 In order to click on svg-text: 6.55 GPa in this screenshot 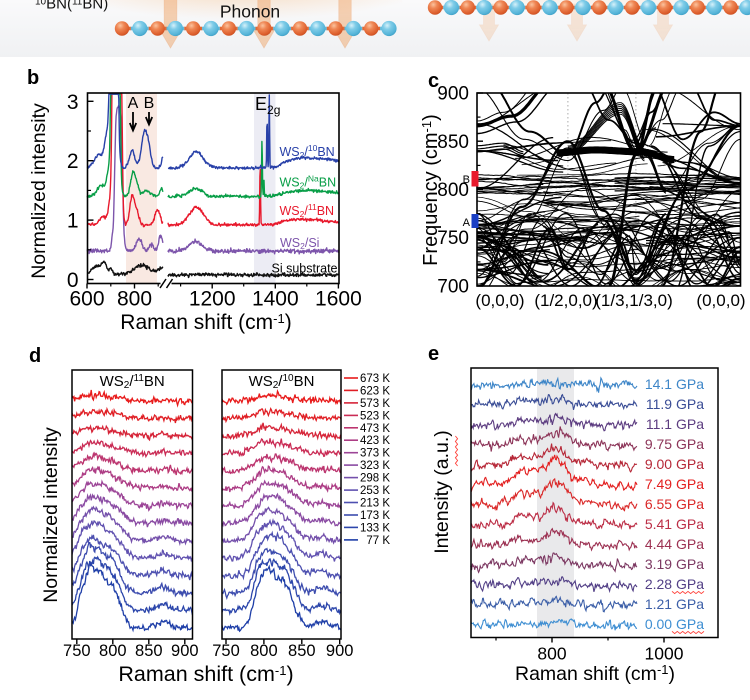, I will do `click(674, 504)`.